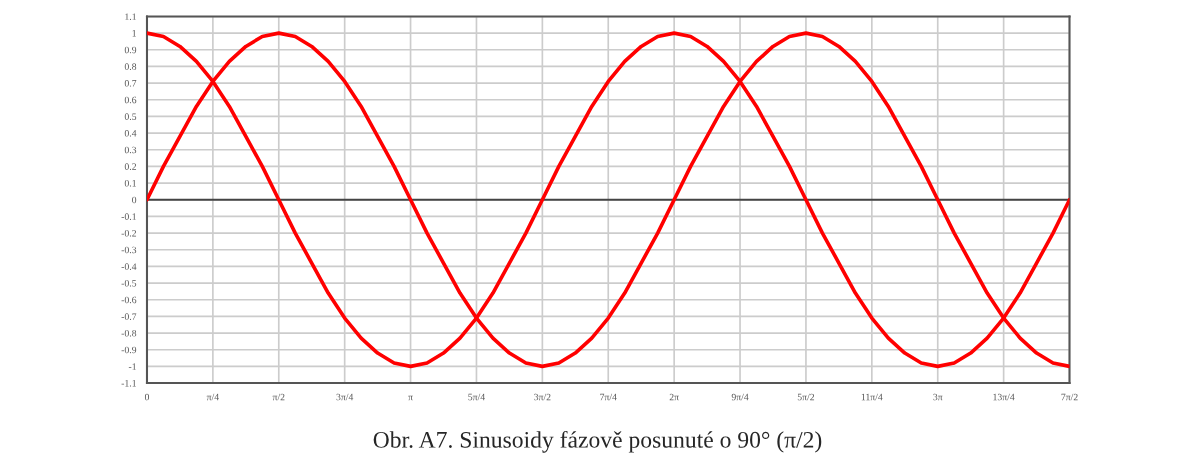 This screenshot has width=1195, height=470. I want to click on y-tick-label: -1, so click(132, 366).